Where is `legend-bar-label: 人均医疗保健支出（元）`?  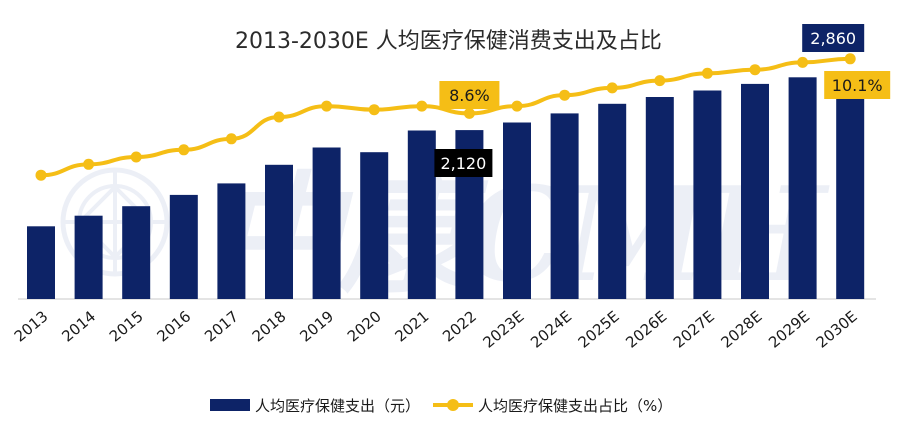
legend-bar-label: 人均医疗保健支出（元） is located at coordinates (337, 406).